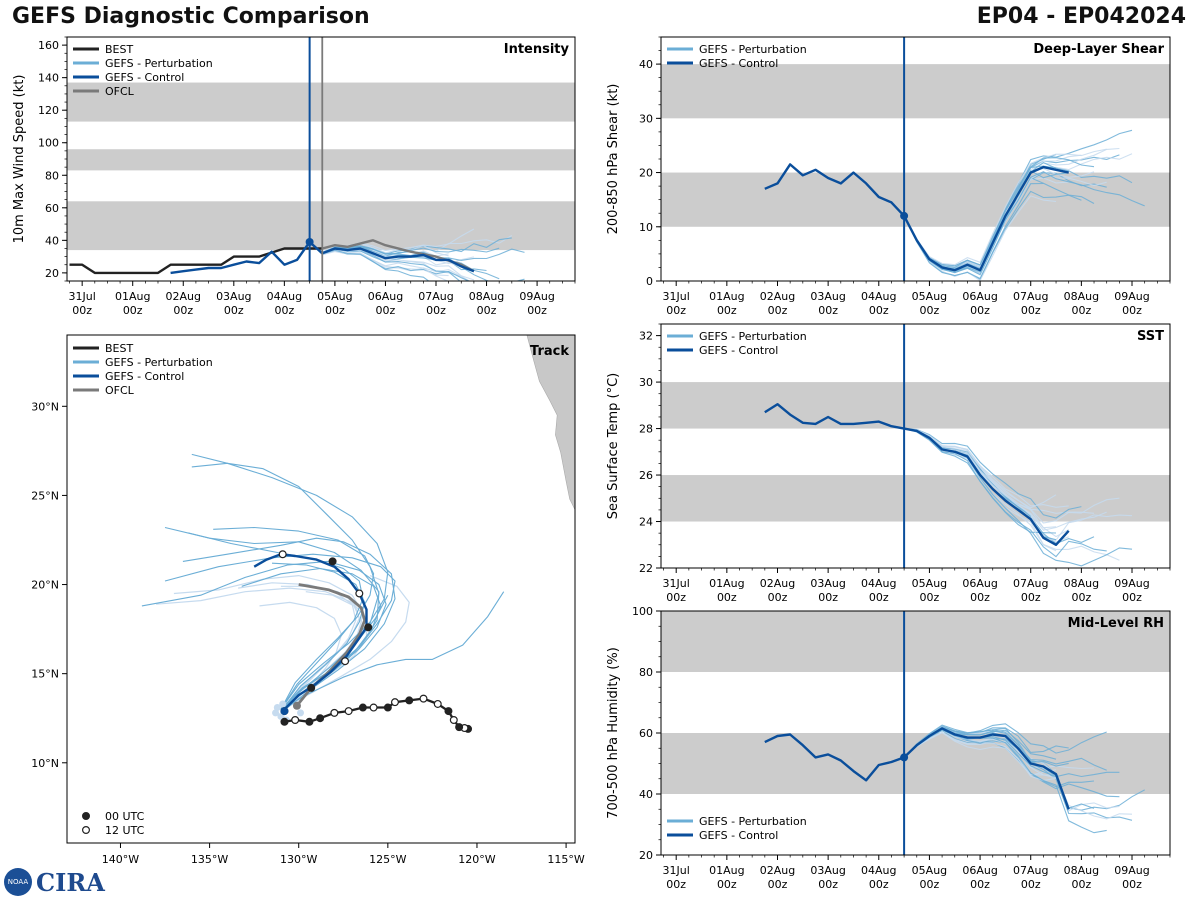  Describe the element at coordinates (476, 859) in the screenshot. I see `x-tick-label: 120°W` at that location.